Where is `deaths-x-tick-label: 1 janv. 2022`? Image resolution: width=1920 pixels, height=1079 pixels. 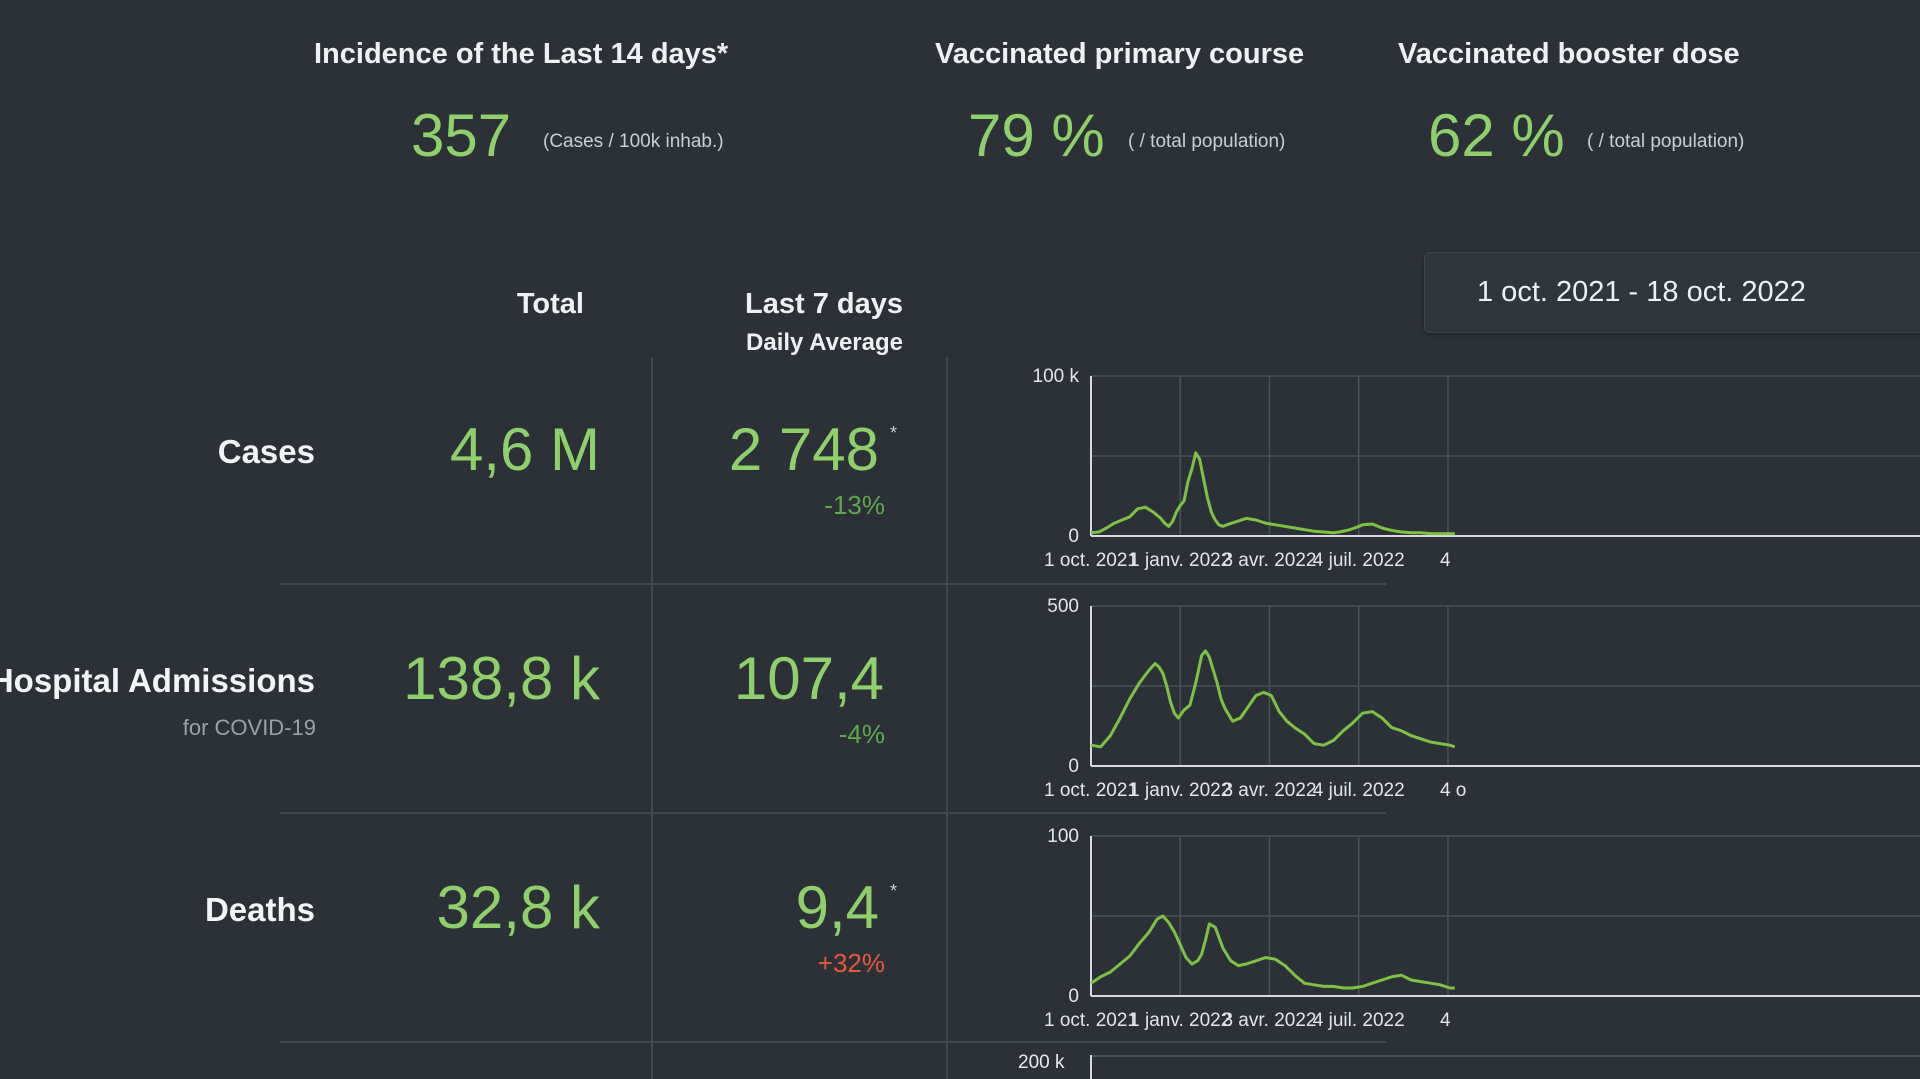 deaths-x-tick-label: 1 janv. 2022 is located at coordinates (1180, 1020).